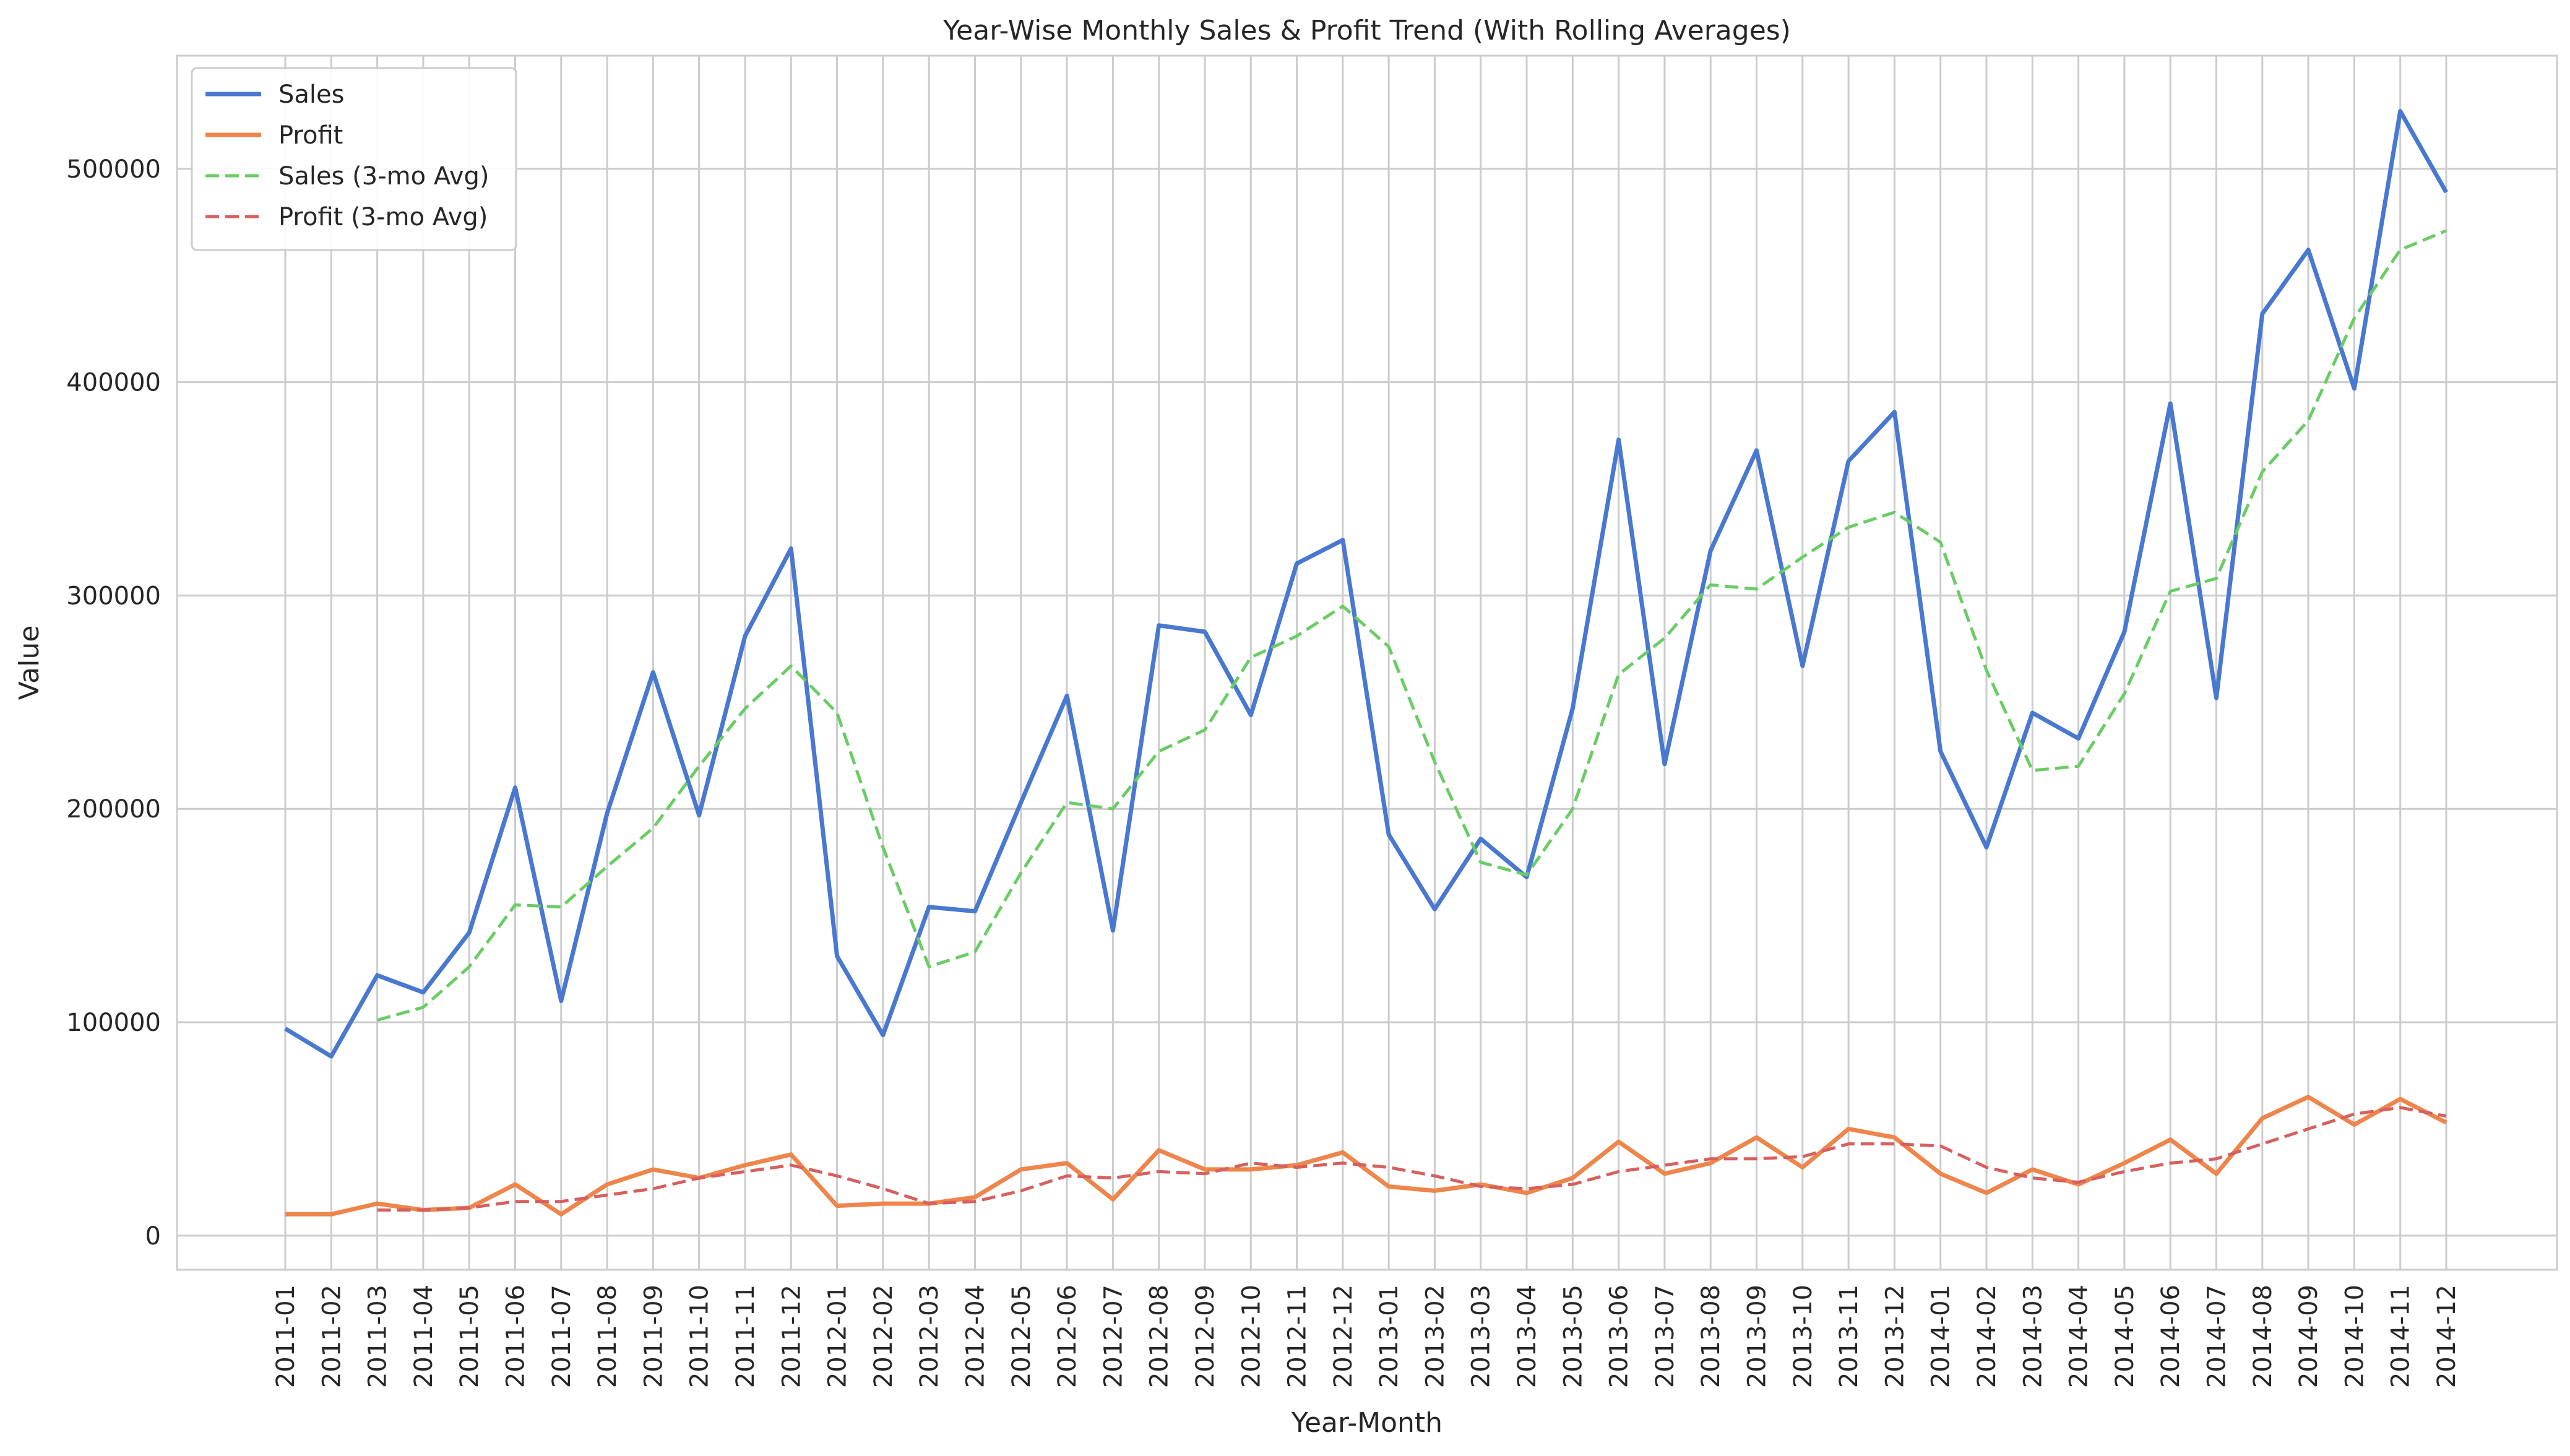  What do you see at coordinates (1252, 1336) in the screenshot?
I see `x-tick-label: 2012-10` at bounding box center [1252, 1336].